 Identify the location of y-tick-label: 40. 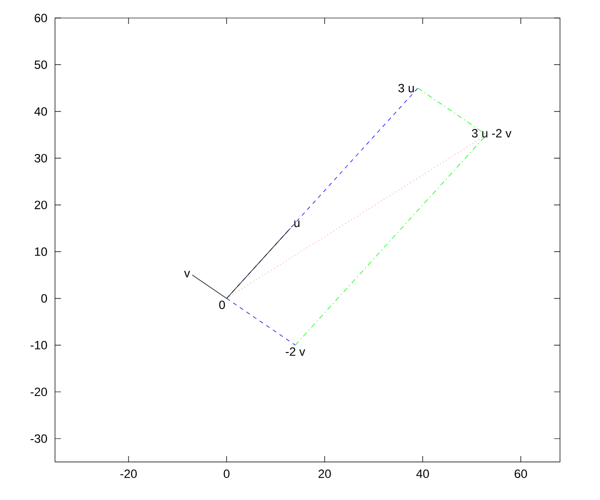
(41, 111).